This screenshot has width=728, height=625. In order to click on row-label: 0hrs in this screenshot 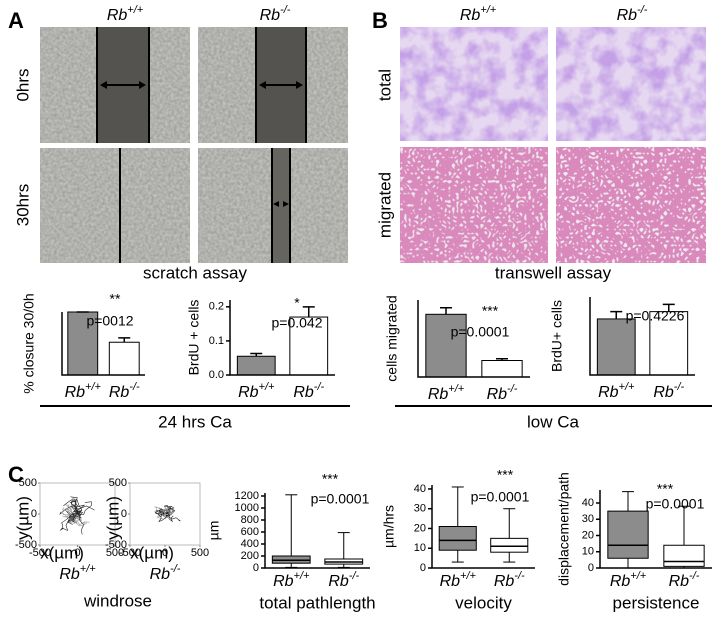, I will do `click(22, 84)`.